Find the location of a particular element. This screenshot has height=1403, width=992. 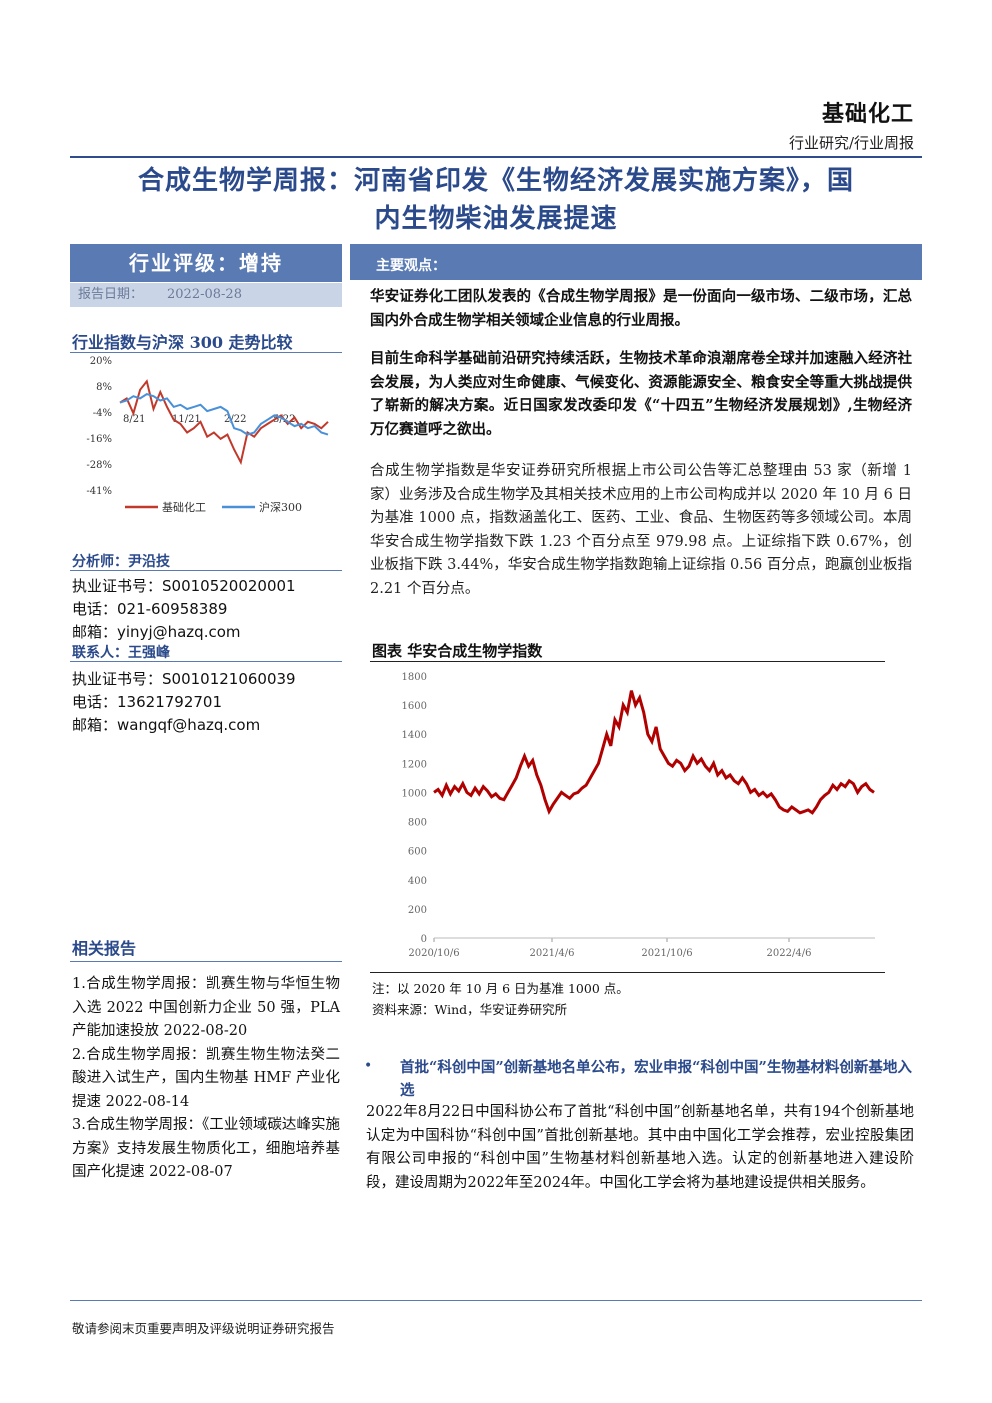

report-title-line1: 合成生物学周报：河南省印发《生物经济发展实施方案》，国 is located at coordinates (495, 181).